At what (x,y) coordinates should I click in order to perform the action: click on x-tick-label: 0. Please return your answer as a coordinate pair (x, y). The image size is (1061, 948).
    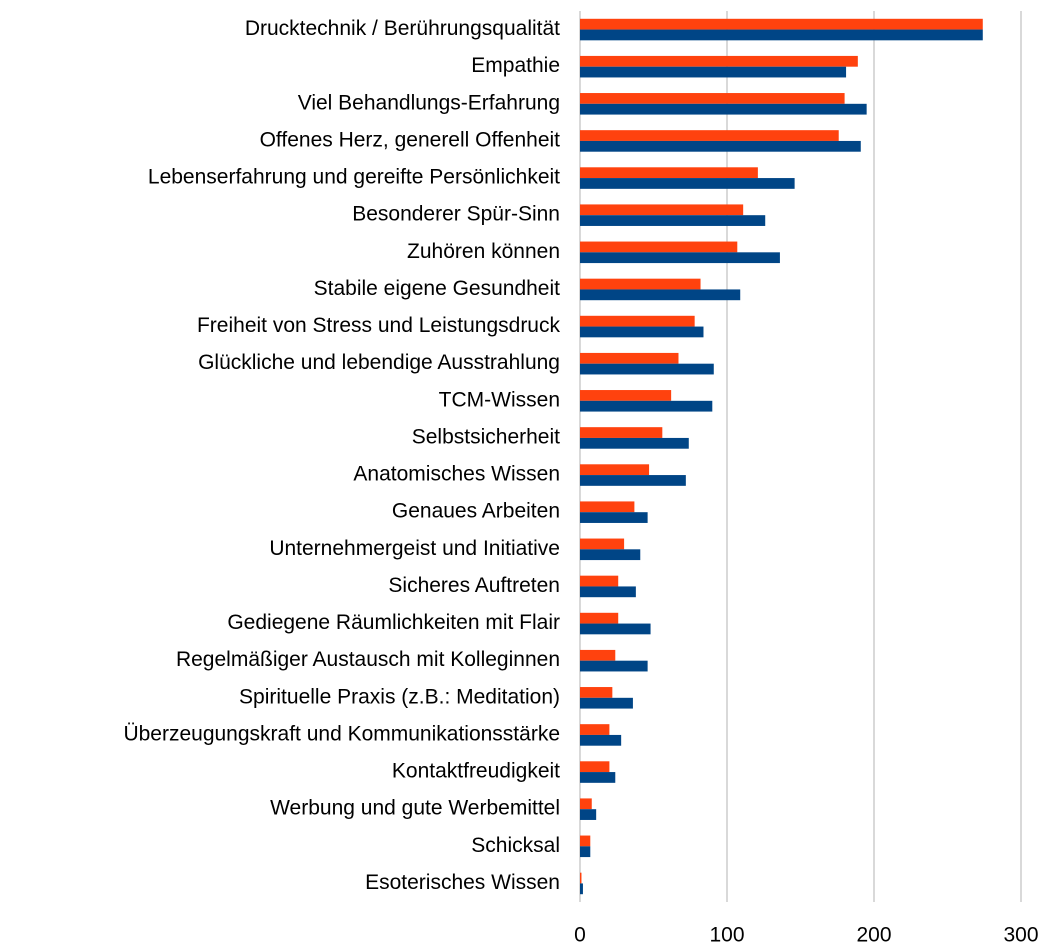
    Looking at the image, I should click on (580, 935).